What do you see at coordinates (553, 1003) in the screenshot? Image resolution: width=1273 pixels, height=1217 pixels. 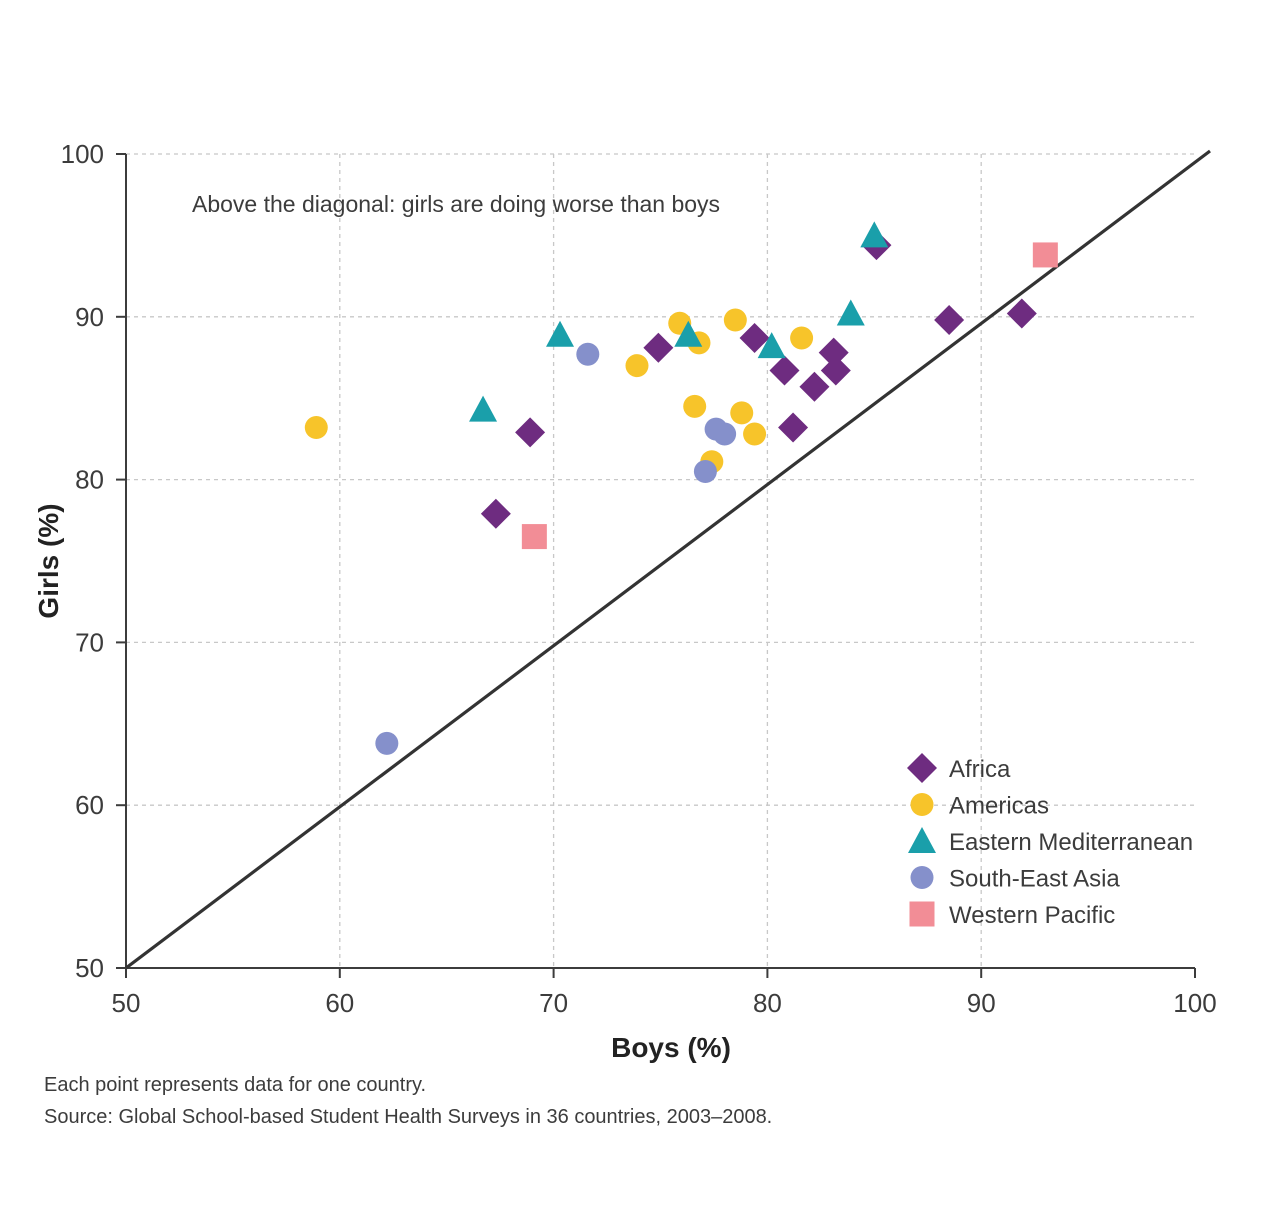 I see `x-tick-label: 70` at bounding box center [553, 1003].